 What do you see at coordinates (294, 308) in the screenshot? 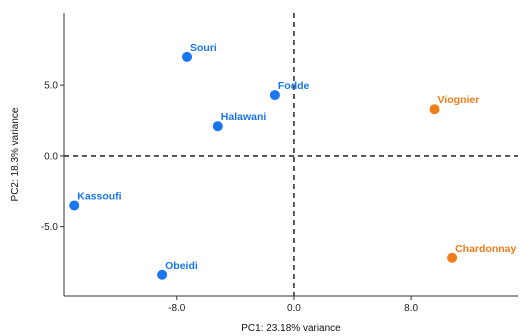
I see `x-tick-label: 0.0` at bounding box center [294, 308].